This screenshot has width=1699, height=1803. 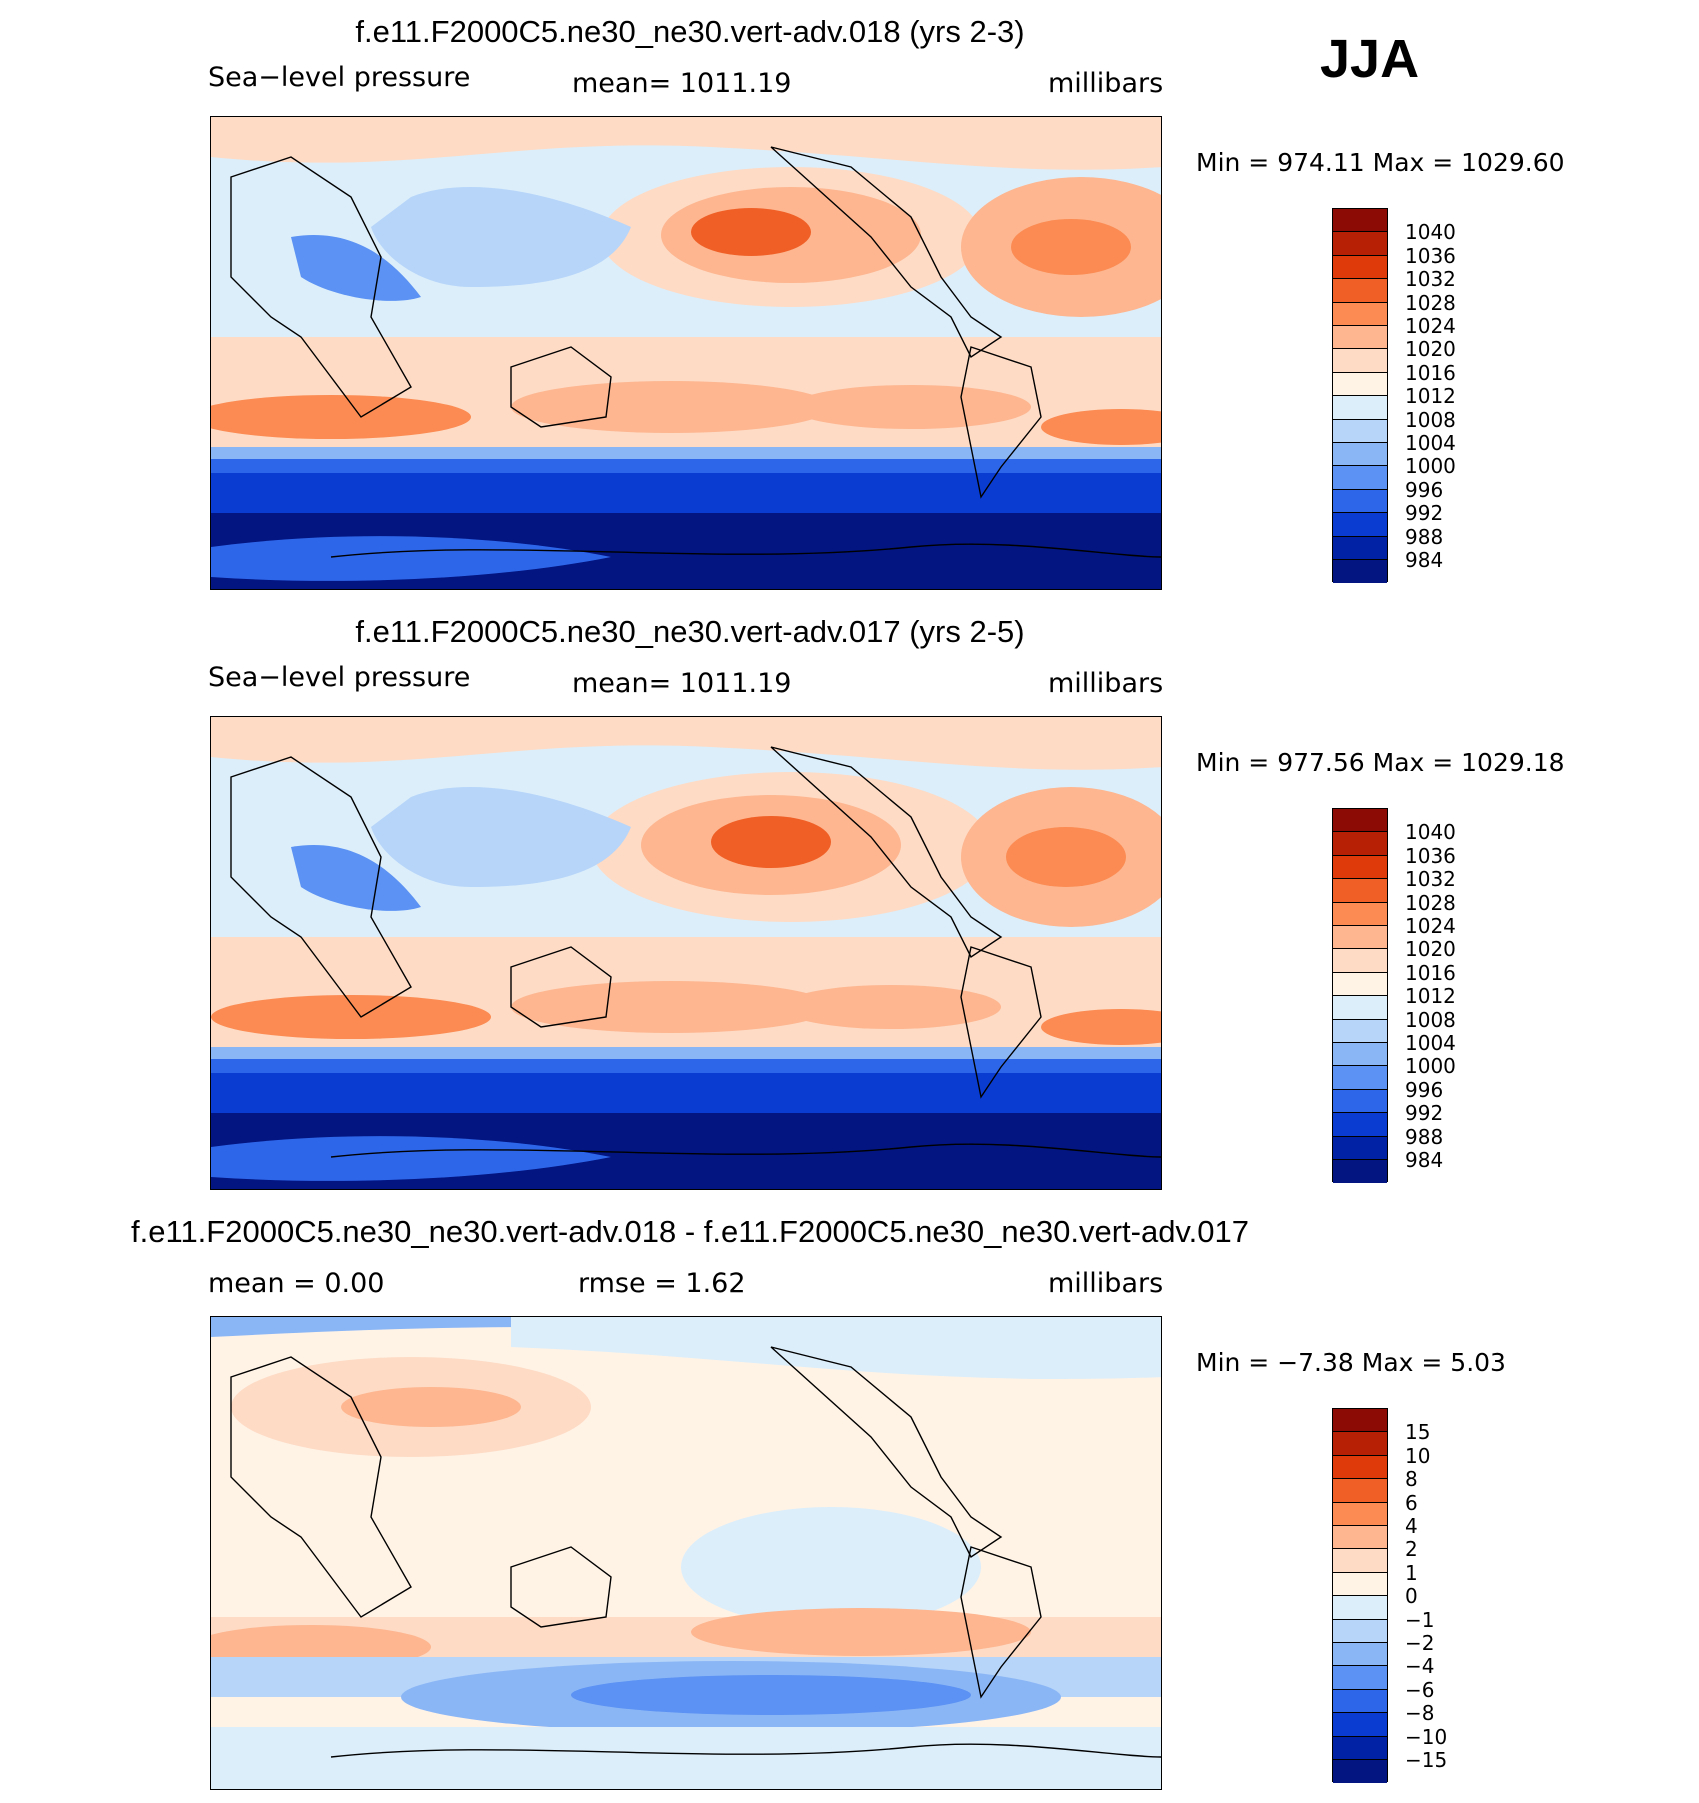 I want to click on colorbar-tick-label: 6, so click(x=1411, y=1502).